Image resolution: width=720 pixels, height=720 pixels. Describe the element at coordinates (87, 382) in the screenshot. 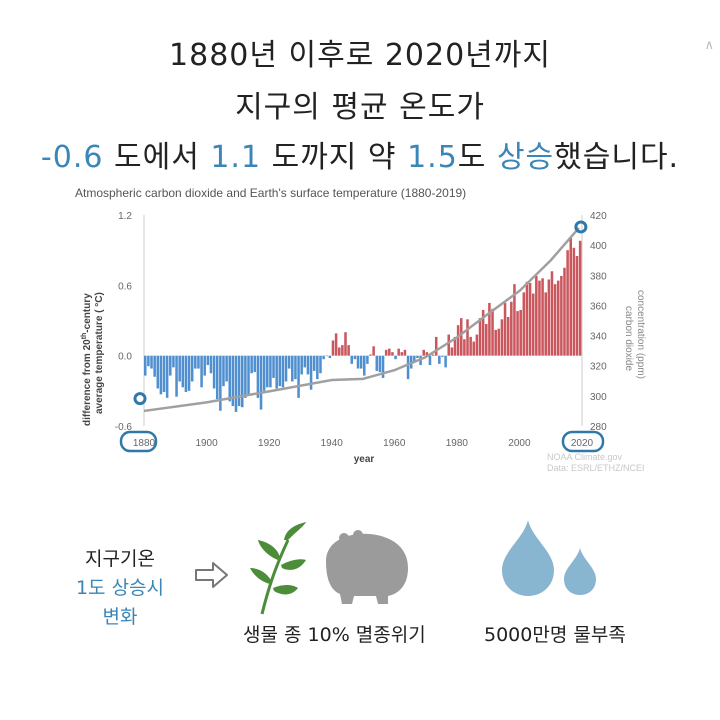

I see `y-axis-label-part: difference from 20` at that location.